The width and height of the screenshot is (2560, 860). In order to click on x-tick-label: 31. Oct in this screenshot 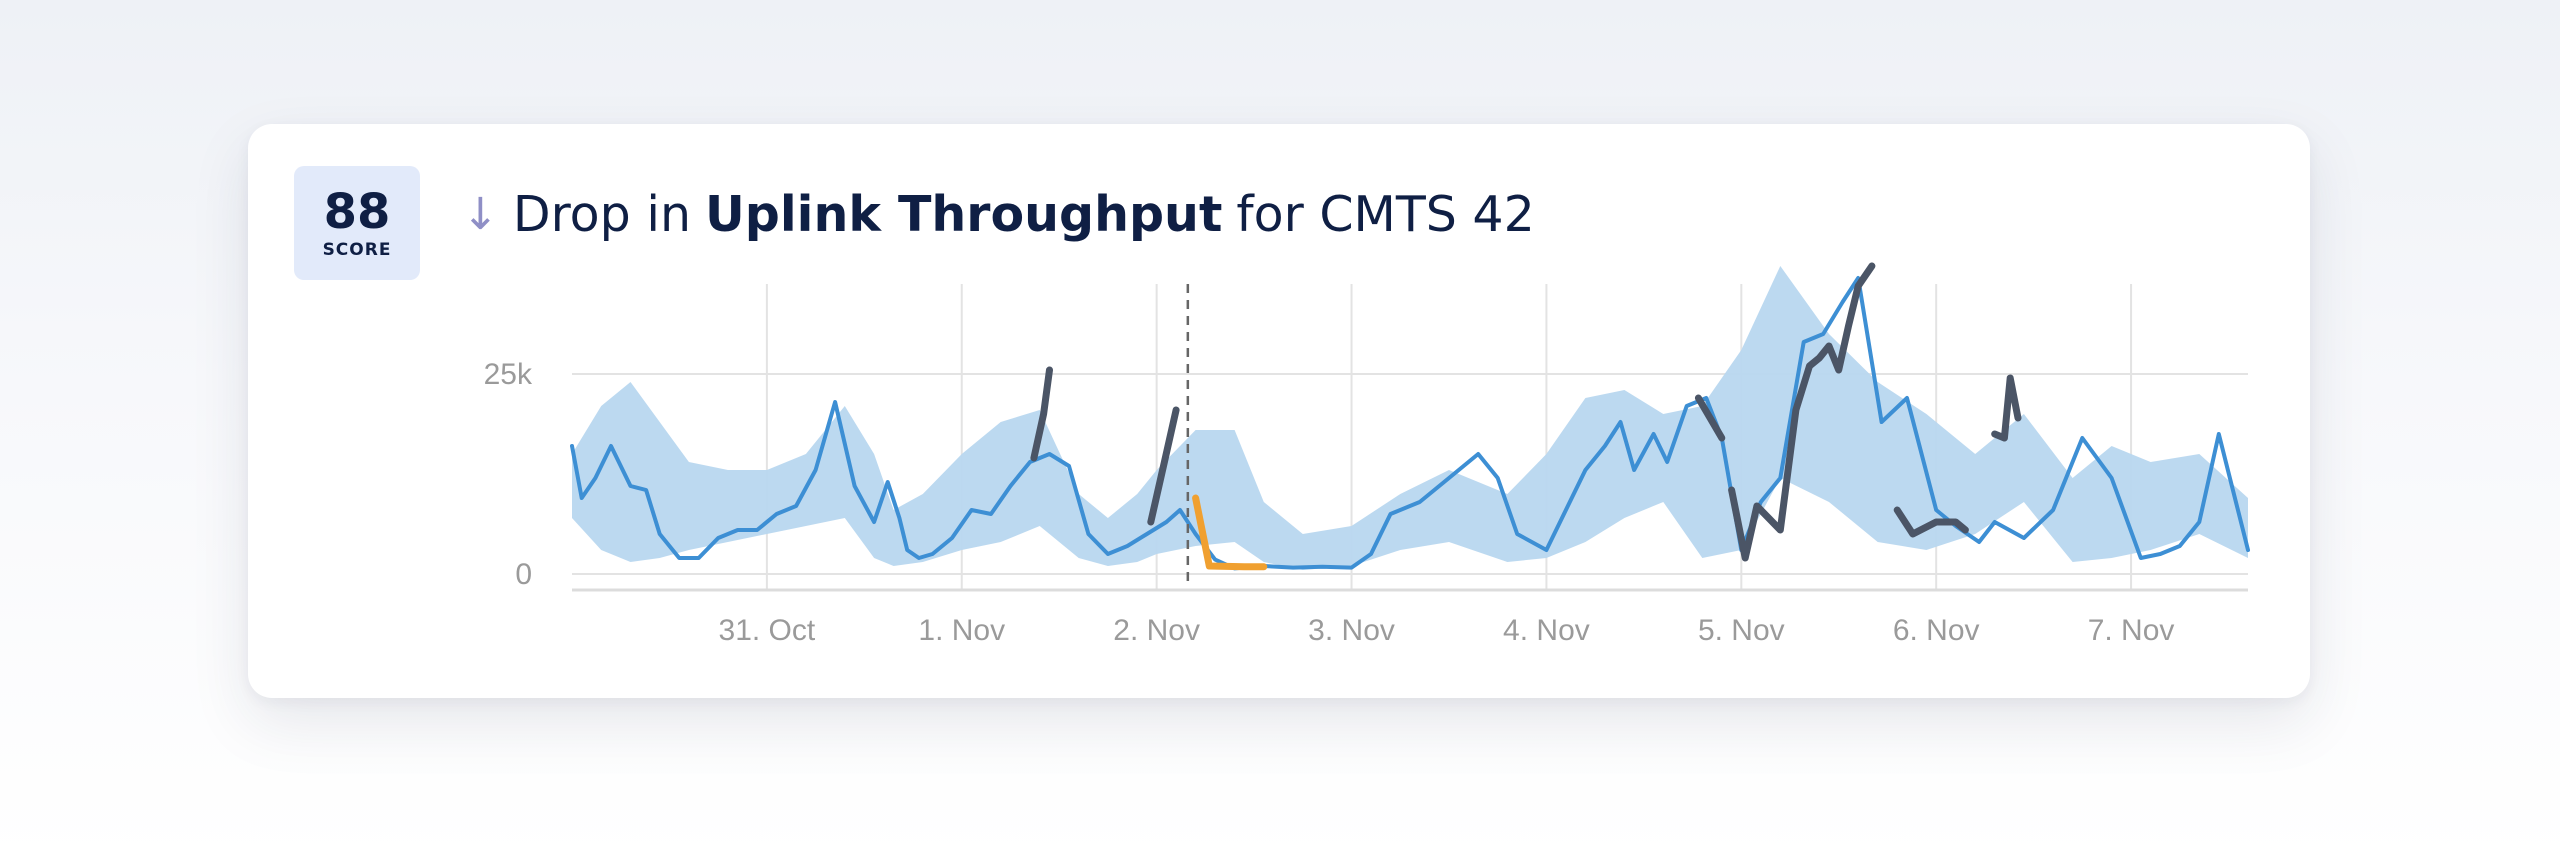, I will do `click(767, 630)`.